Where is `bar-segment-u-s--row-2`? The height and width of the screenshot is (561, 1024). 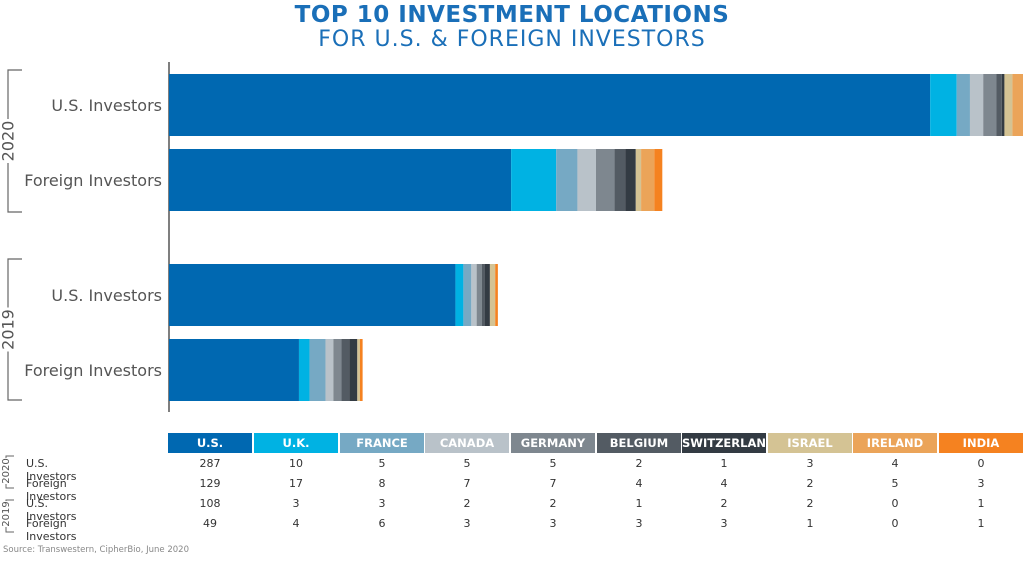
bar-segment-u-s--row-2 is located at coordinates (340, 180).